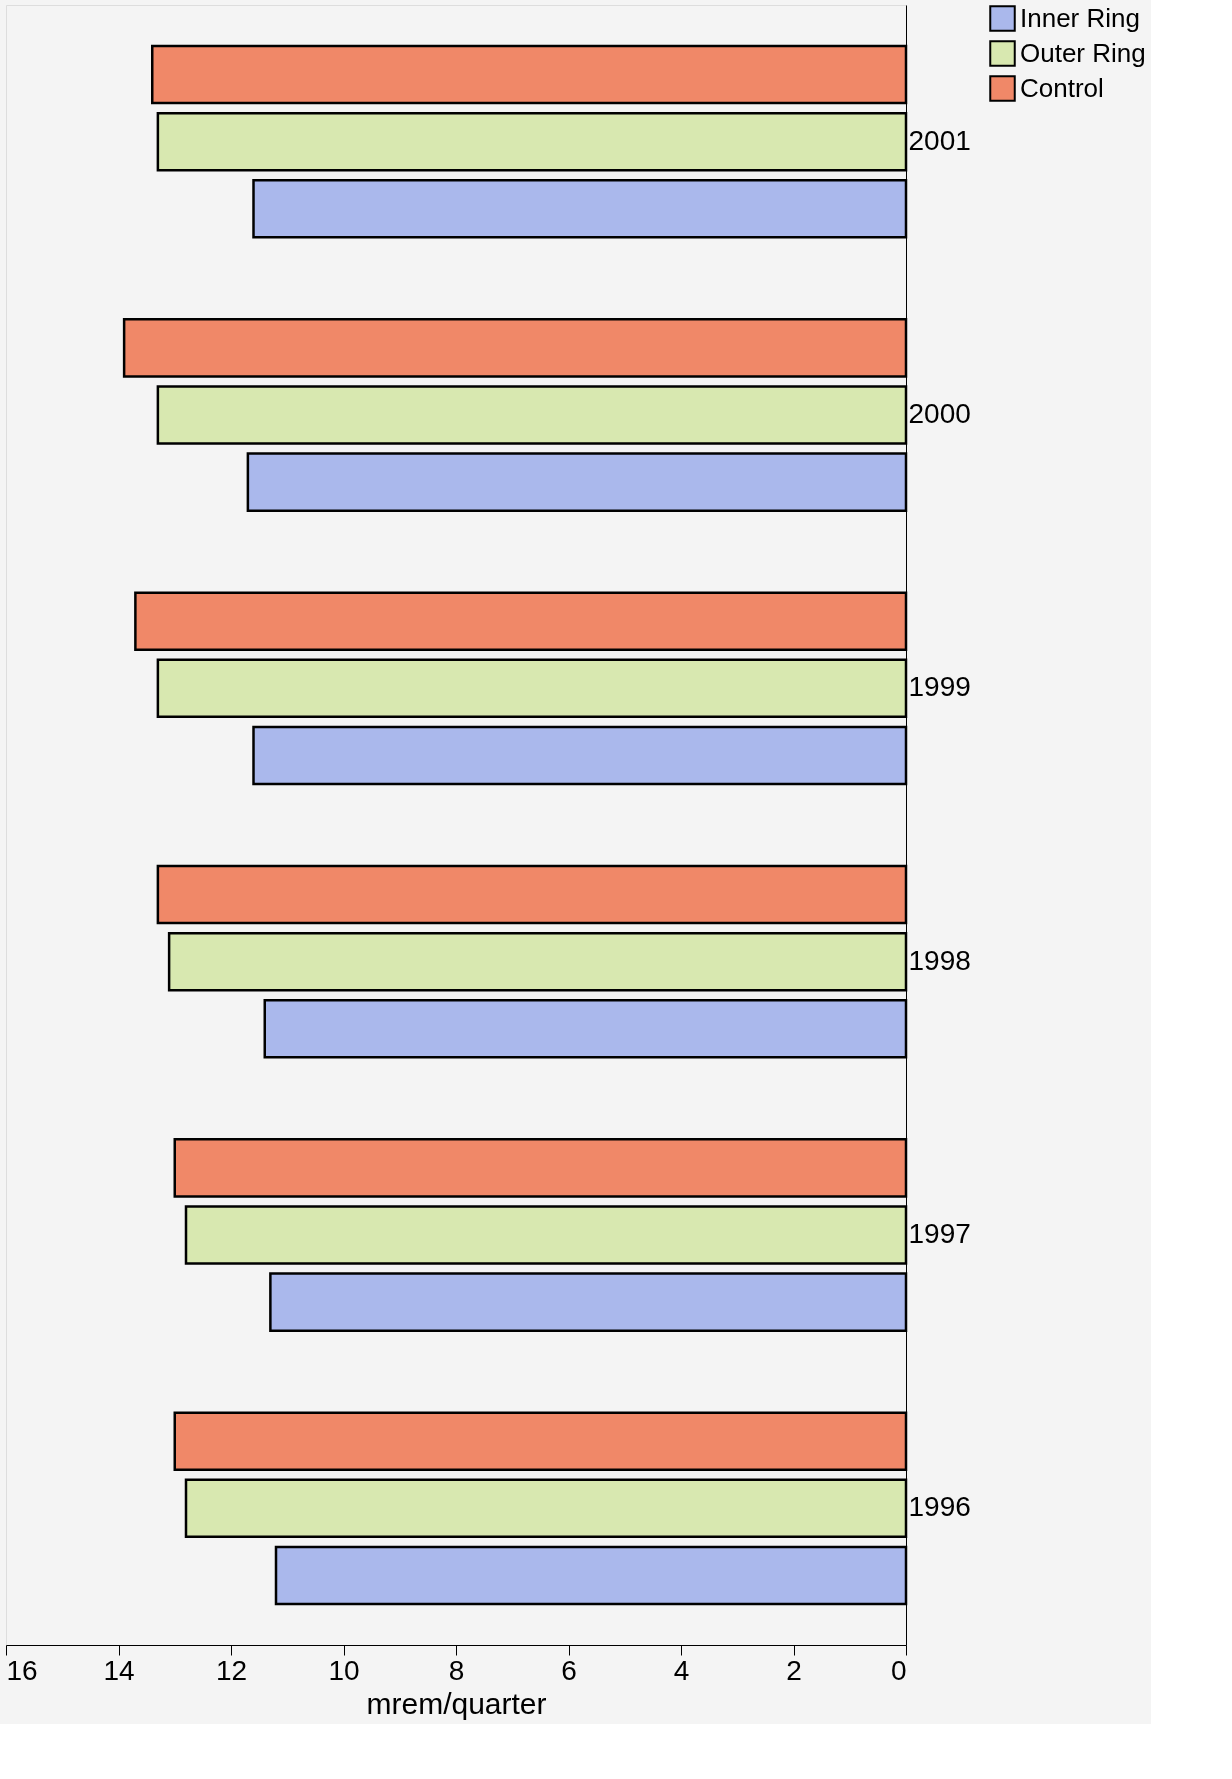  I want to click on y-tick-label: 2001, so click(939, 140).